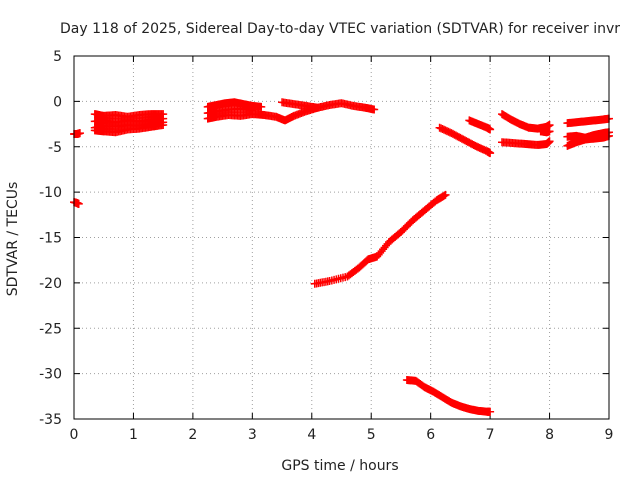 The image size is (640, 480). Describe the element at coordinates (133, 435) in the screenshot. I see `x-tick-label: 1` at that location.